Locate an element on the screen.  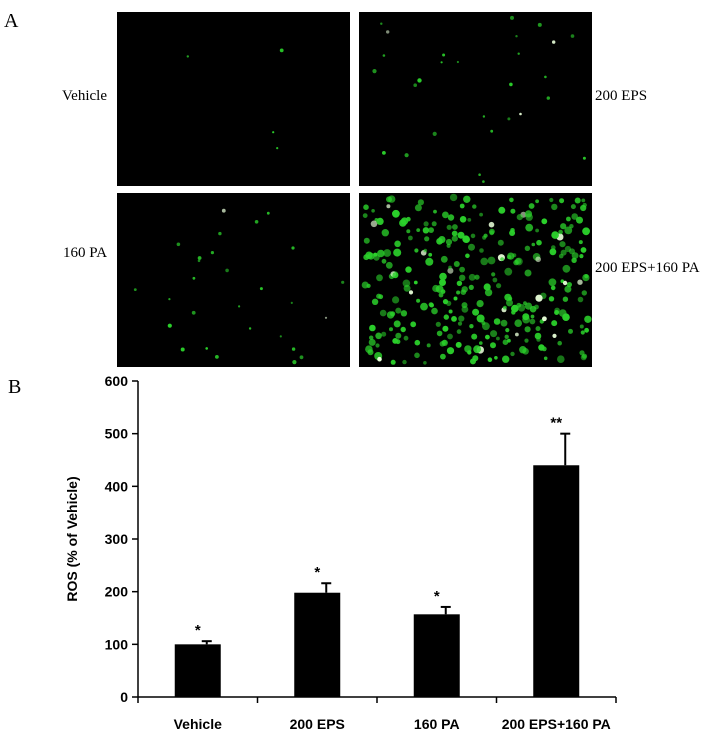
micrograph-200-eps-160-pa is located at coordinates (475, 280).